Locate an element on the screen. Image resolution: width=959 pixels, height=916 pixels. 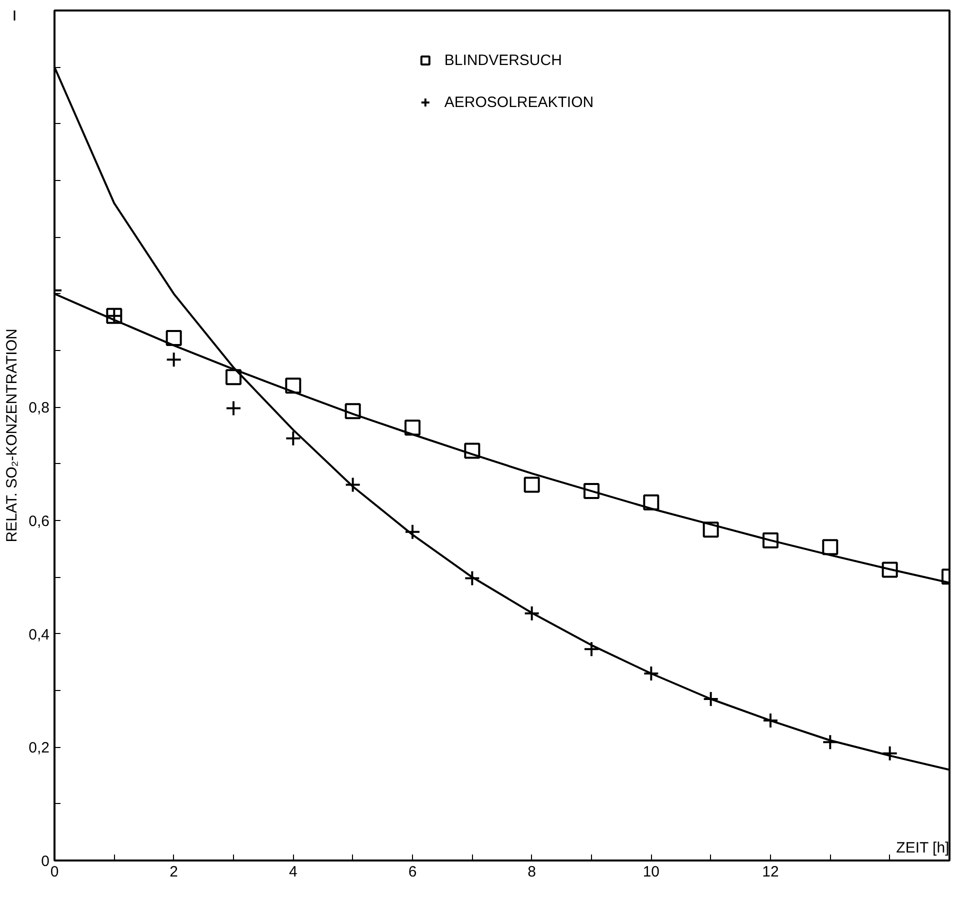
y-tick-label: 0,4 is located at coordinates (39, 635).